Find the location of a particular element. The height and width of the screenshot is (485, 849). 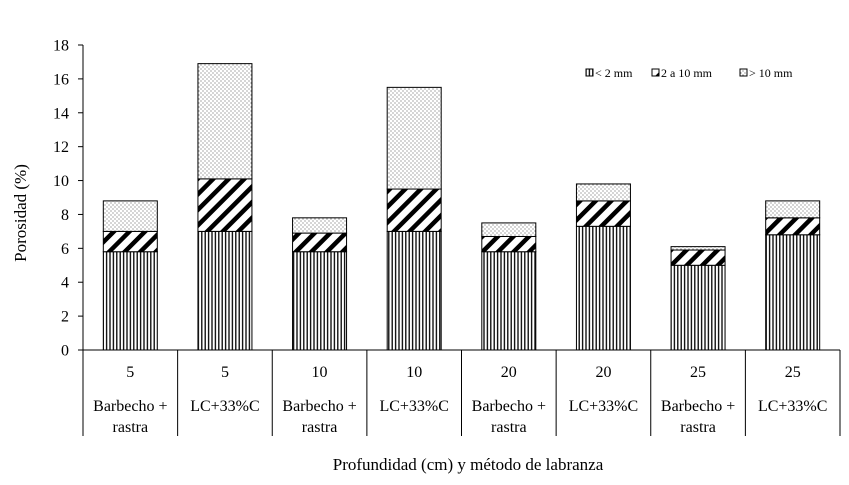

legend-swatch-diagonal is located at coordinates (655, 72).